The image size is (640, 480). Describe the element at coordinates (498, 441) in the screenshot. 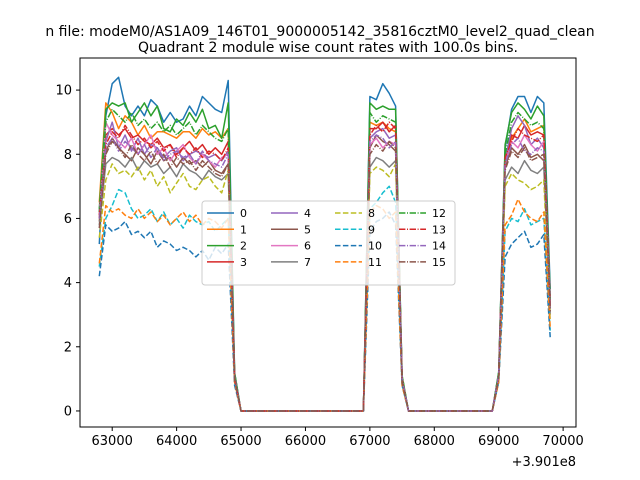

I see `x-tick-label-6: 69000` at that location.